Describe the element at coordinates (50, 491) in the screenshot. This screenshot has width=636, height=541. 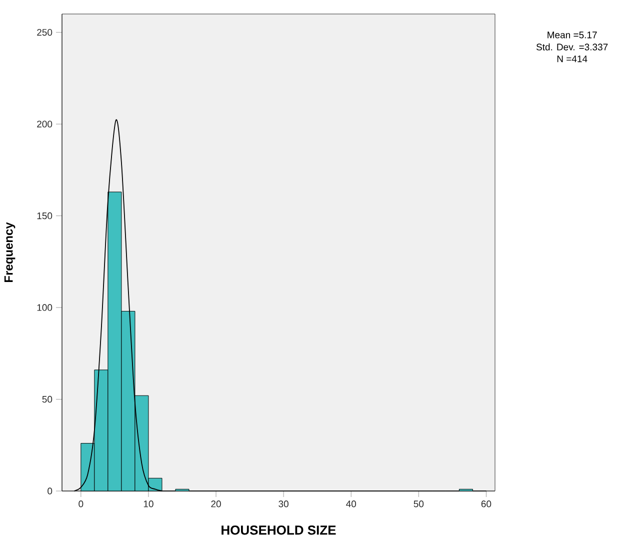
I see `y-tick-label: 0` at that location.